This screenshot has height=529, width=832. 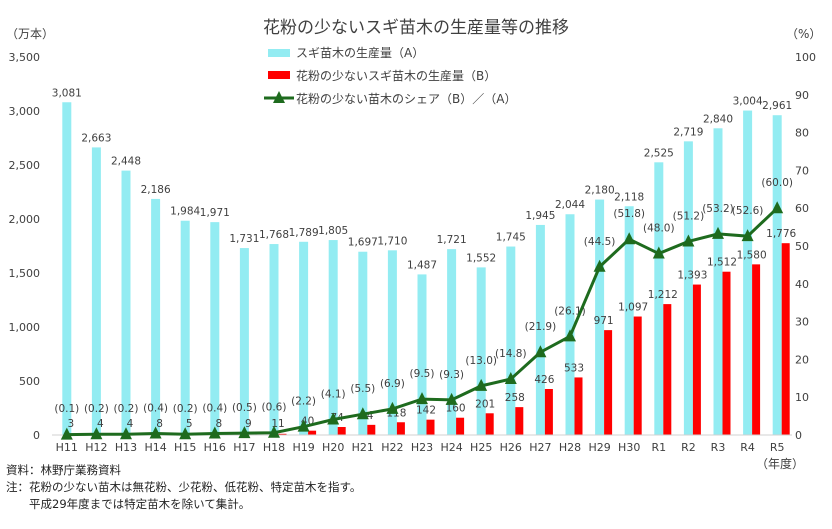 I want to click on label-a: 2,186, so click(x=156, y=190).